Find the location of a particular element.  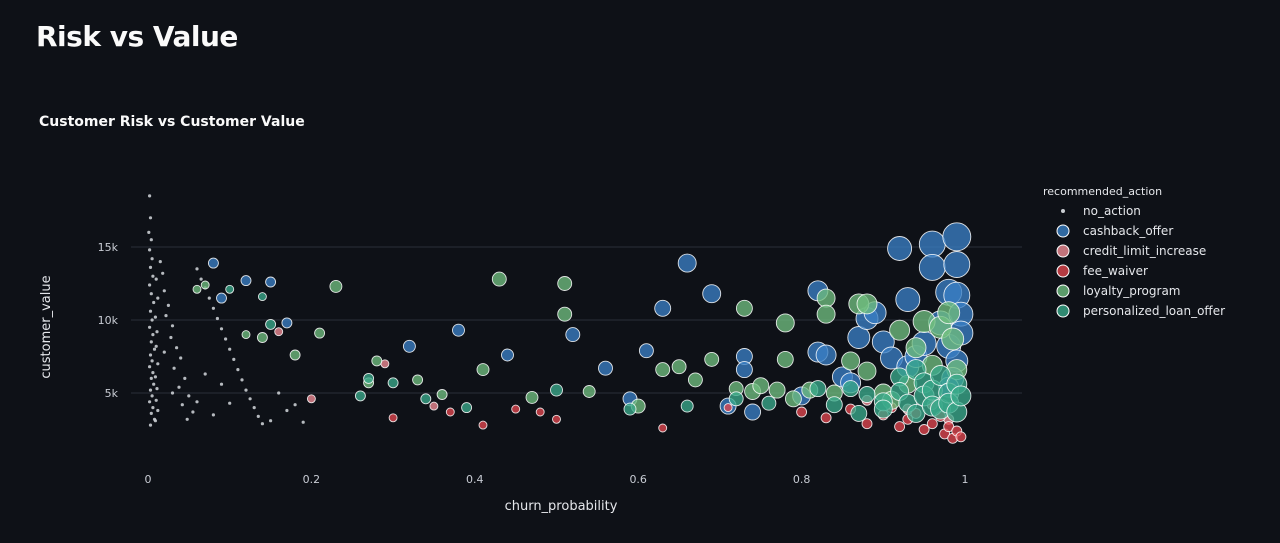

legend-item-cashback_offer: cashback_offer is located at coordinates (1114, 231).